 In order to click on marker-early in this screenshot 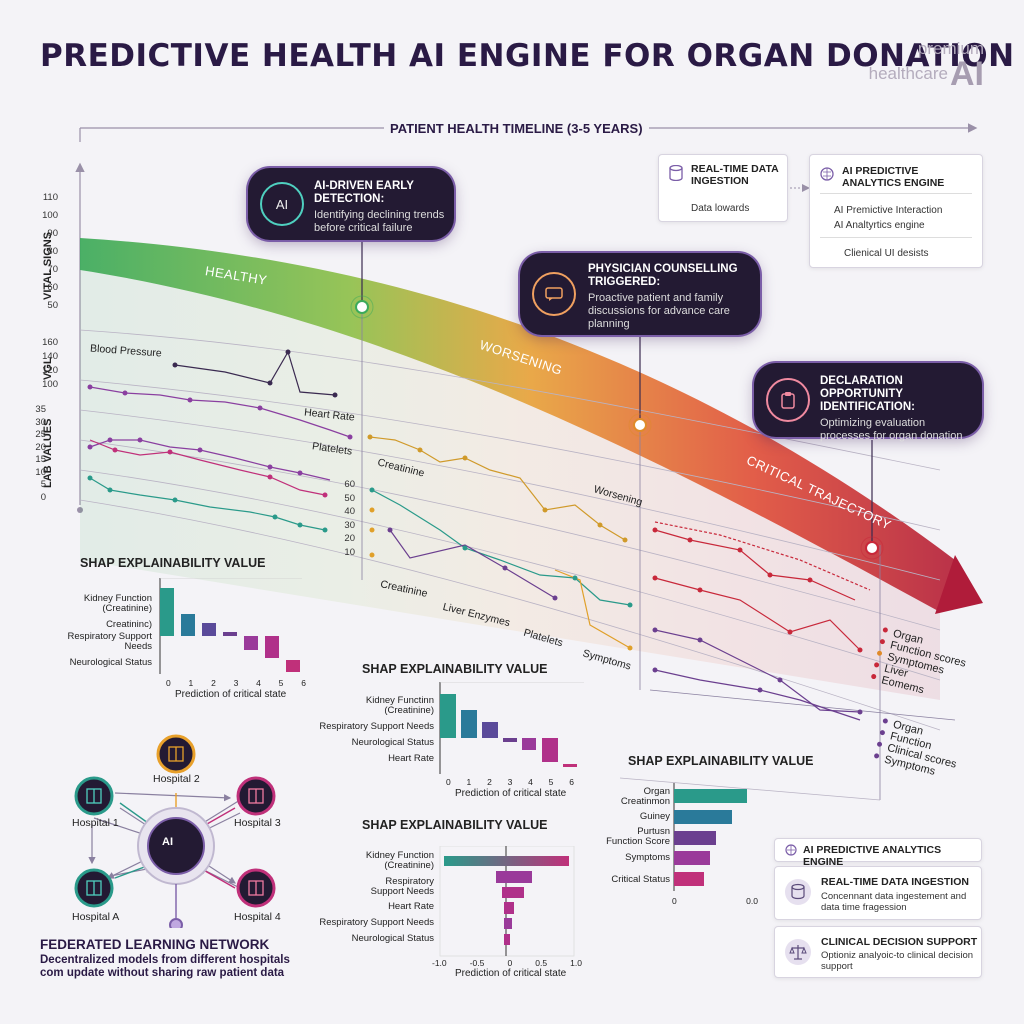, I will do `click(362, 307)`.